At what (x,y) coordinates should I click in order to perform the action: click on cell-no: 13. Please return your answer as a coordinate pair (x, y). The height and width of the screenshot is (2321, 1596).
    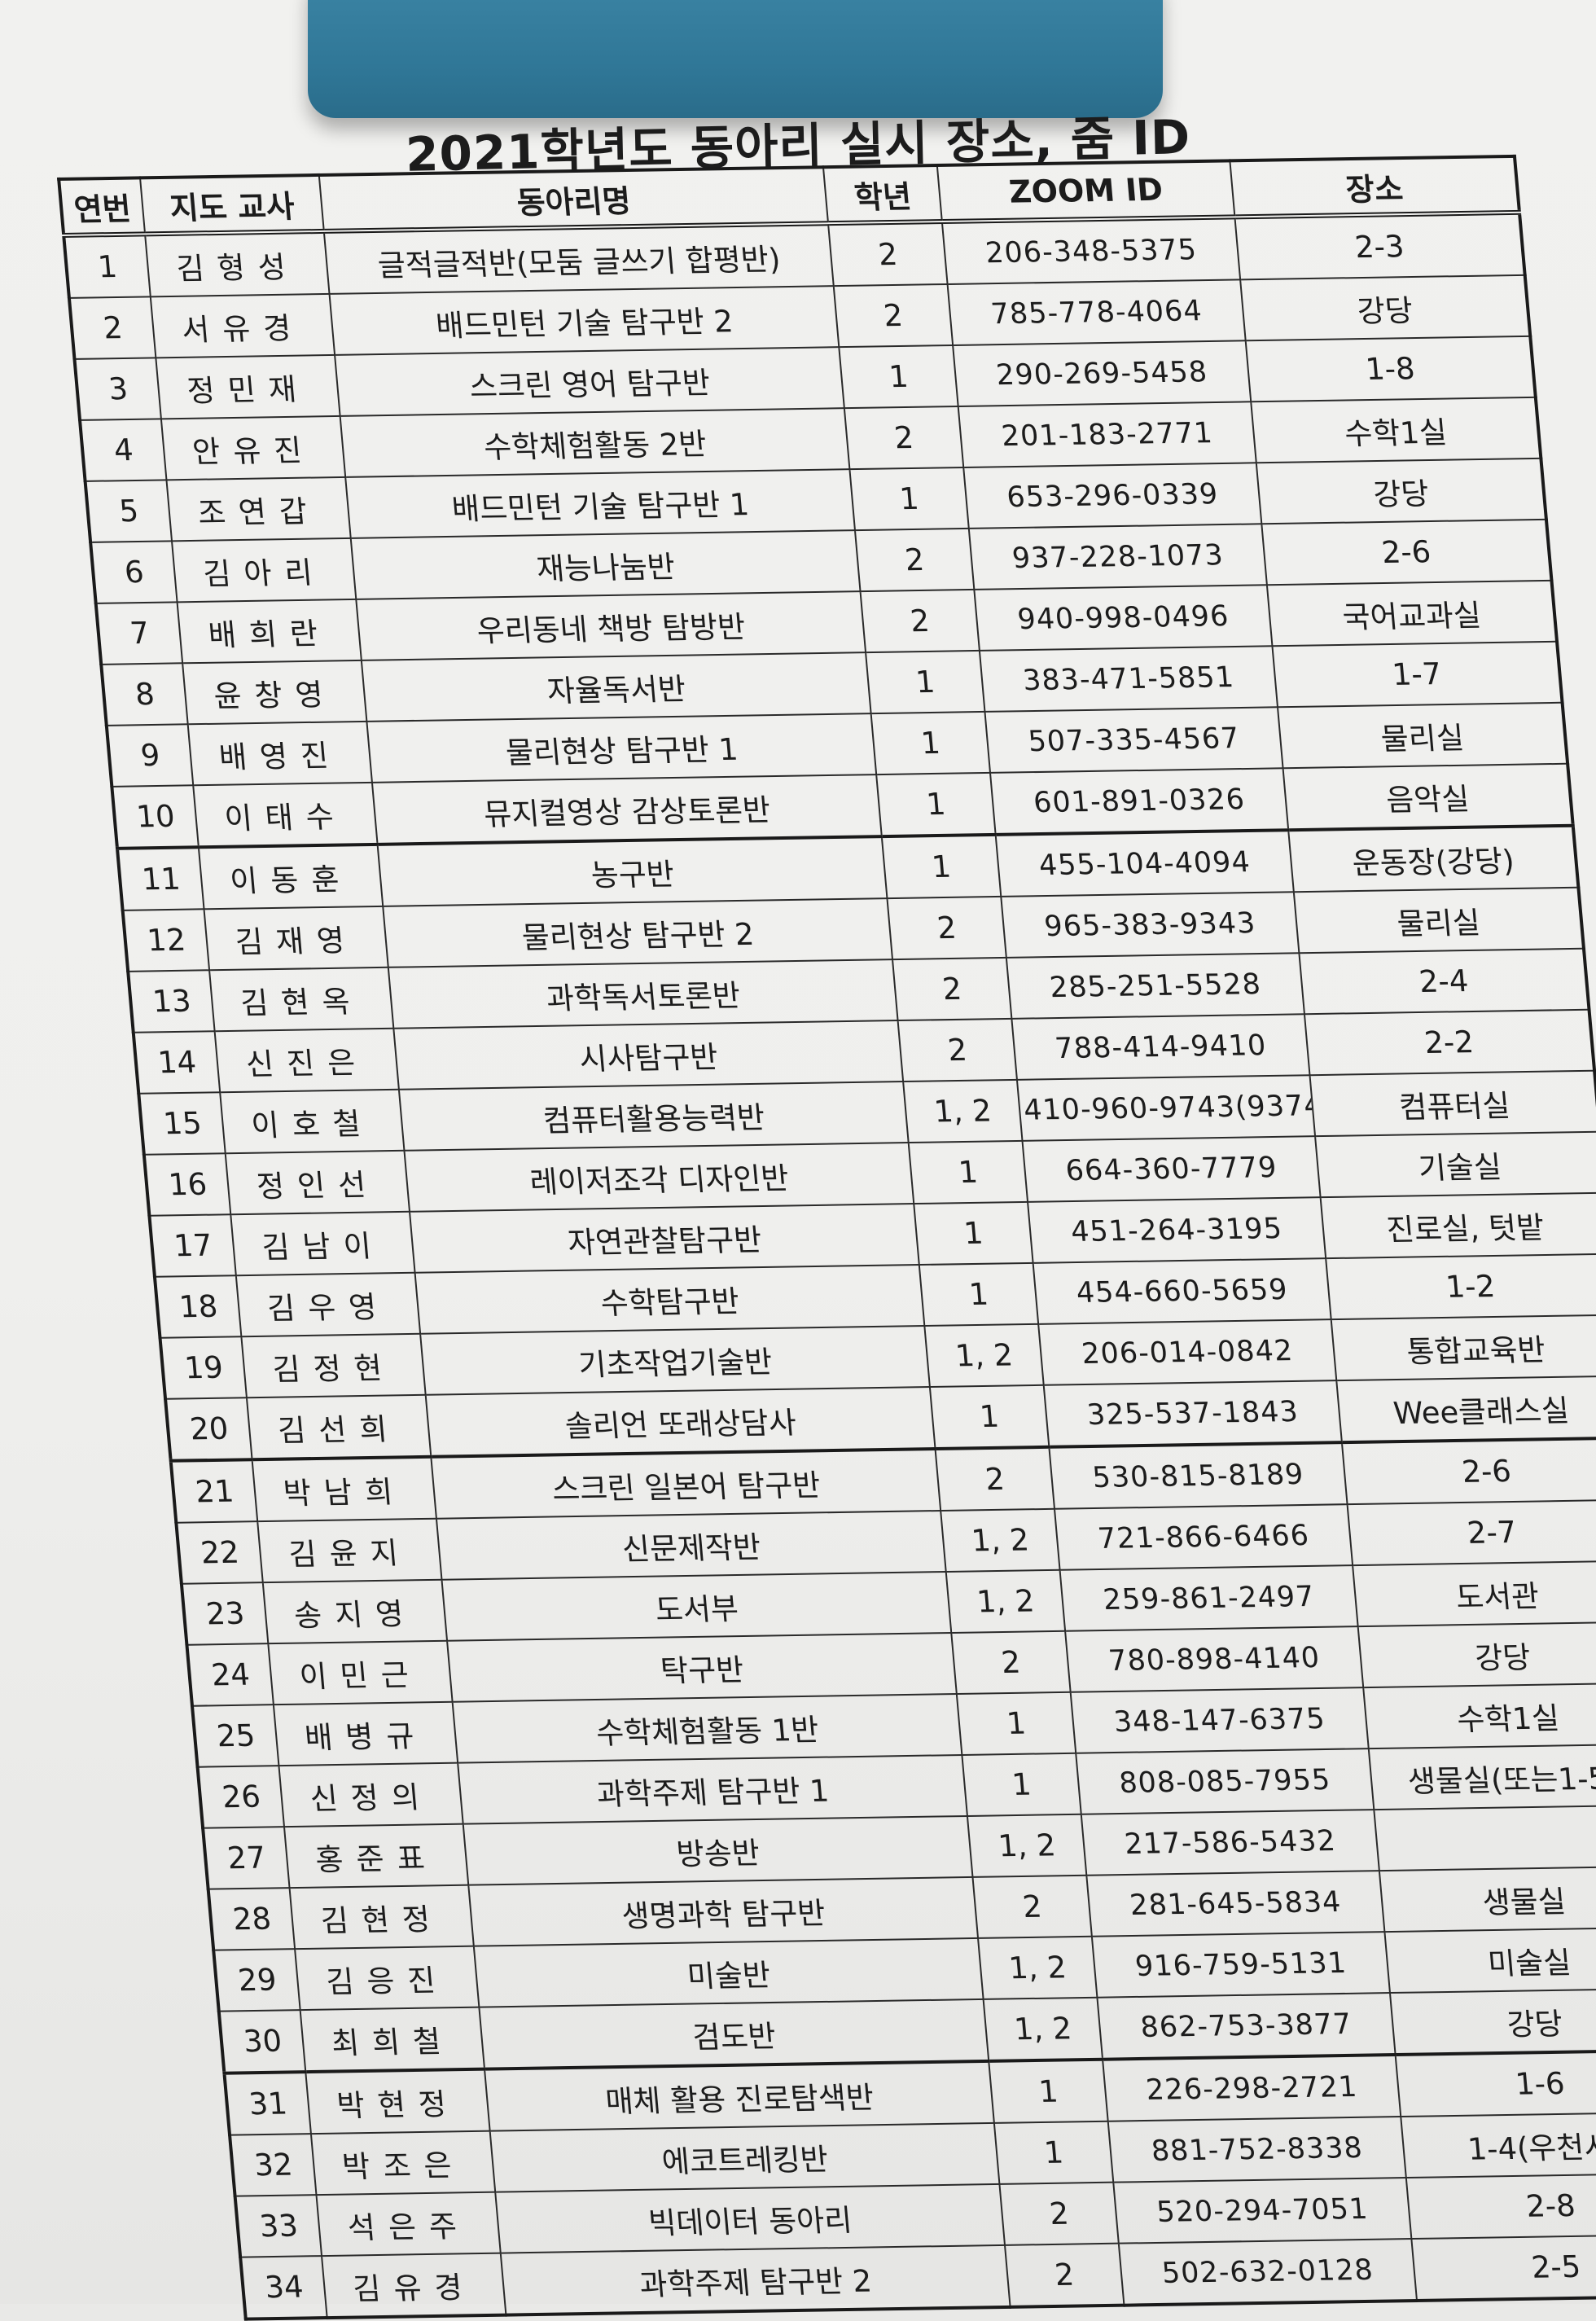
    Looking at the image, I should click on (171, 1001).